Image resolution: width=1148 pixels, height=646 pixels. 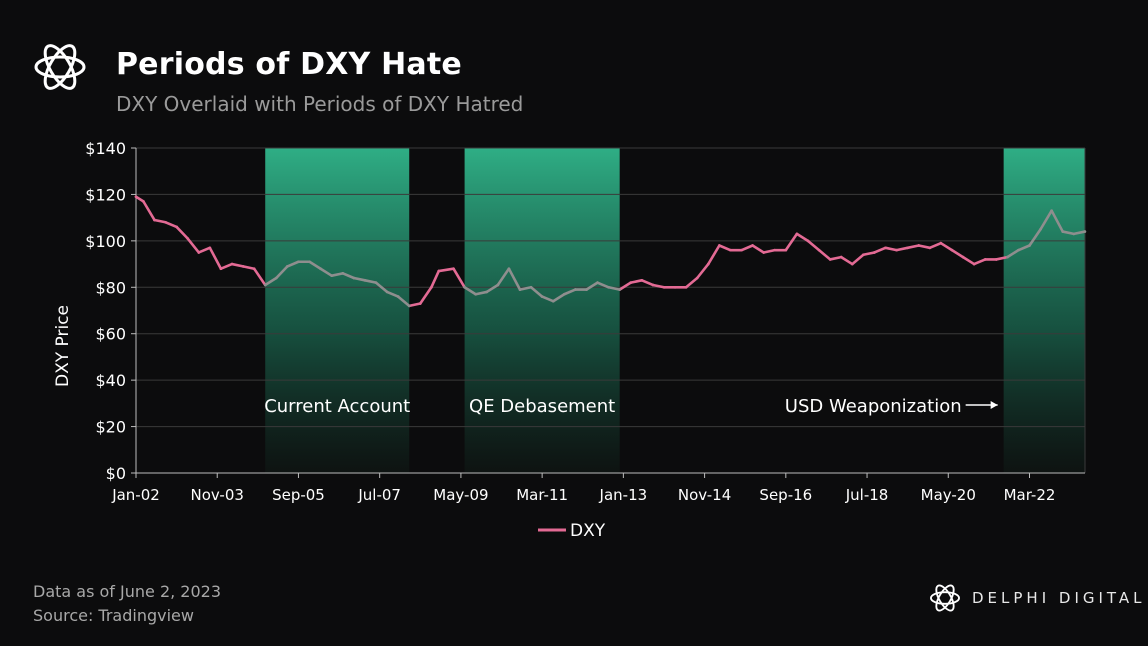 What do you see at coordinates (379, 495) in the screenshot?
I see `x-tick-label: Jul-07` at bounding box center [379, 495].